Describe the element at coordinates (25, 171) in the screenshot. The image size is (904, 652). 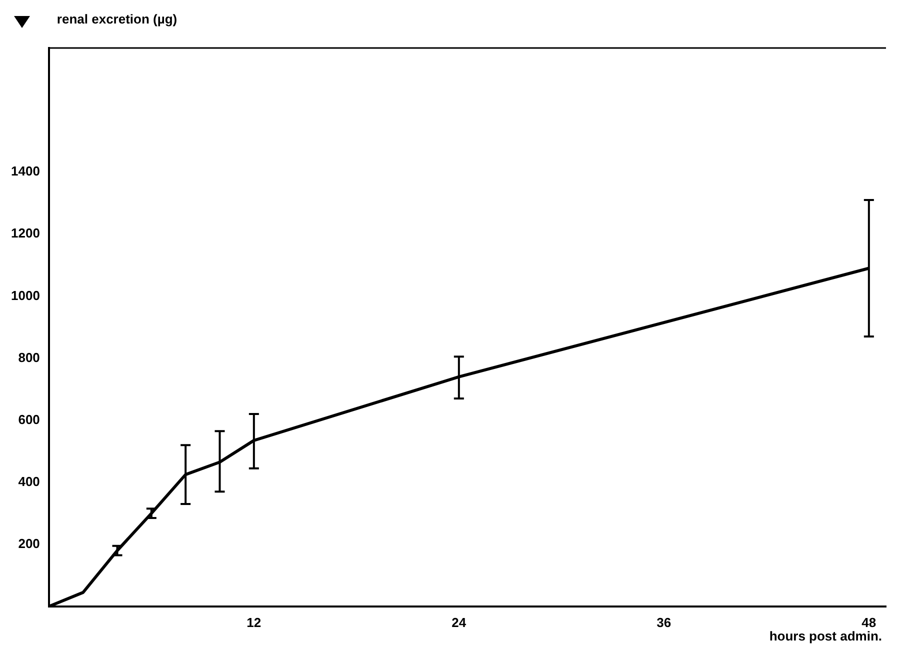
I see `y-tick-label: 1400` at that location.